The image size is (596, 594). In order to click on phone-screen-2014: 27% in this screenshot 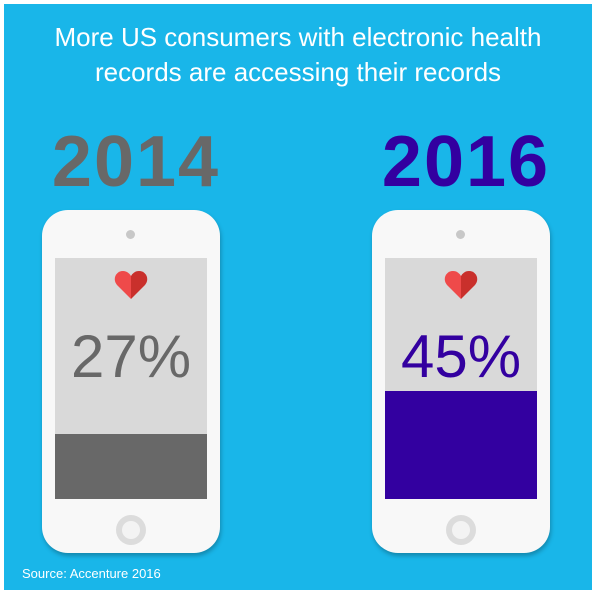, I will do `click(131, 378)`.